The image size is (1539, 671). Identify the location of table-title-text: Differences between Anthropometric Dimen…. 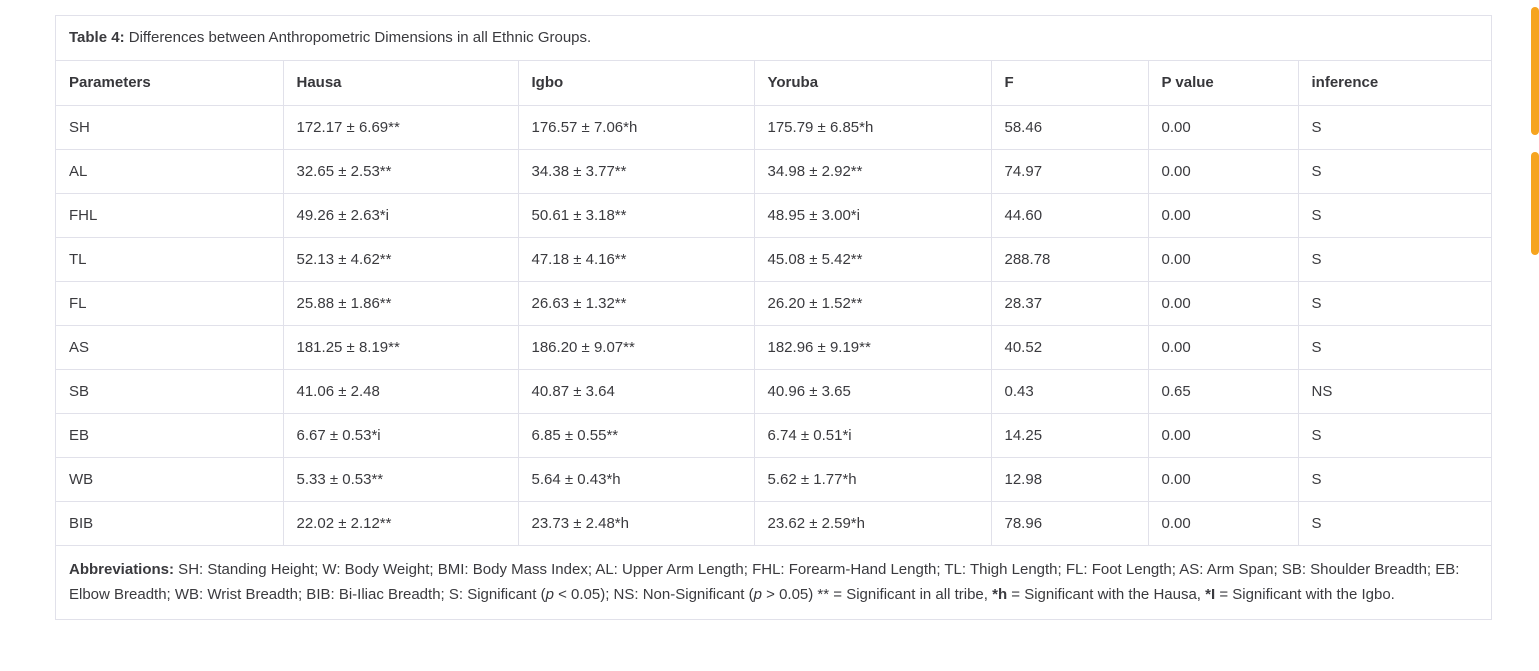
(358, 37).